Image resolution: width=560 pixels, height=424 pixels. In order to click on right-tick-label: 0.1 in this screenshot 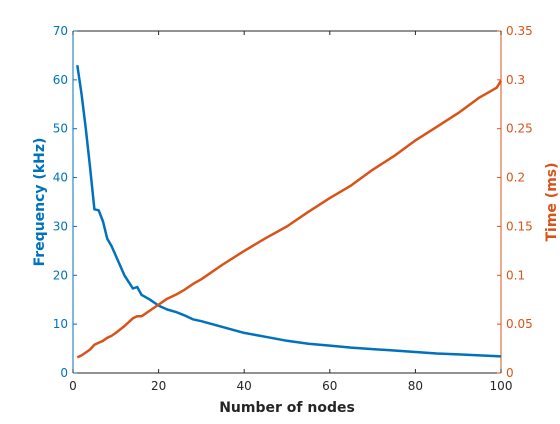, I will do `click(515, 275)`.